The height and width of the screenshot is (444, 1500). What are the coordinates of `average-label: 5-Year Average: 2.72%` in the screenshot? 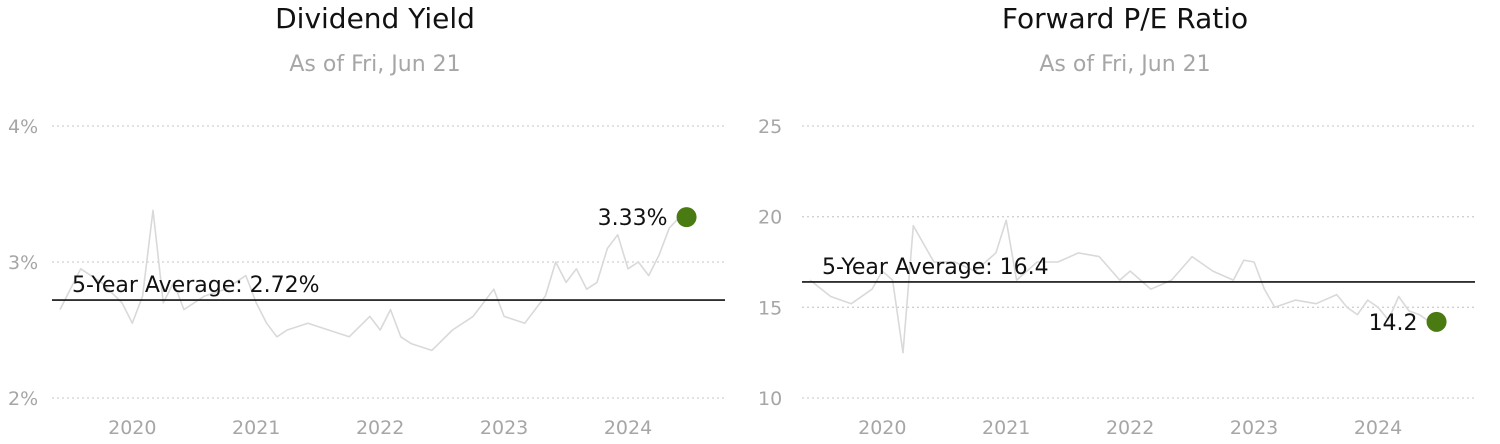 It's located at (196, 285).